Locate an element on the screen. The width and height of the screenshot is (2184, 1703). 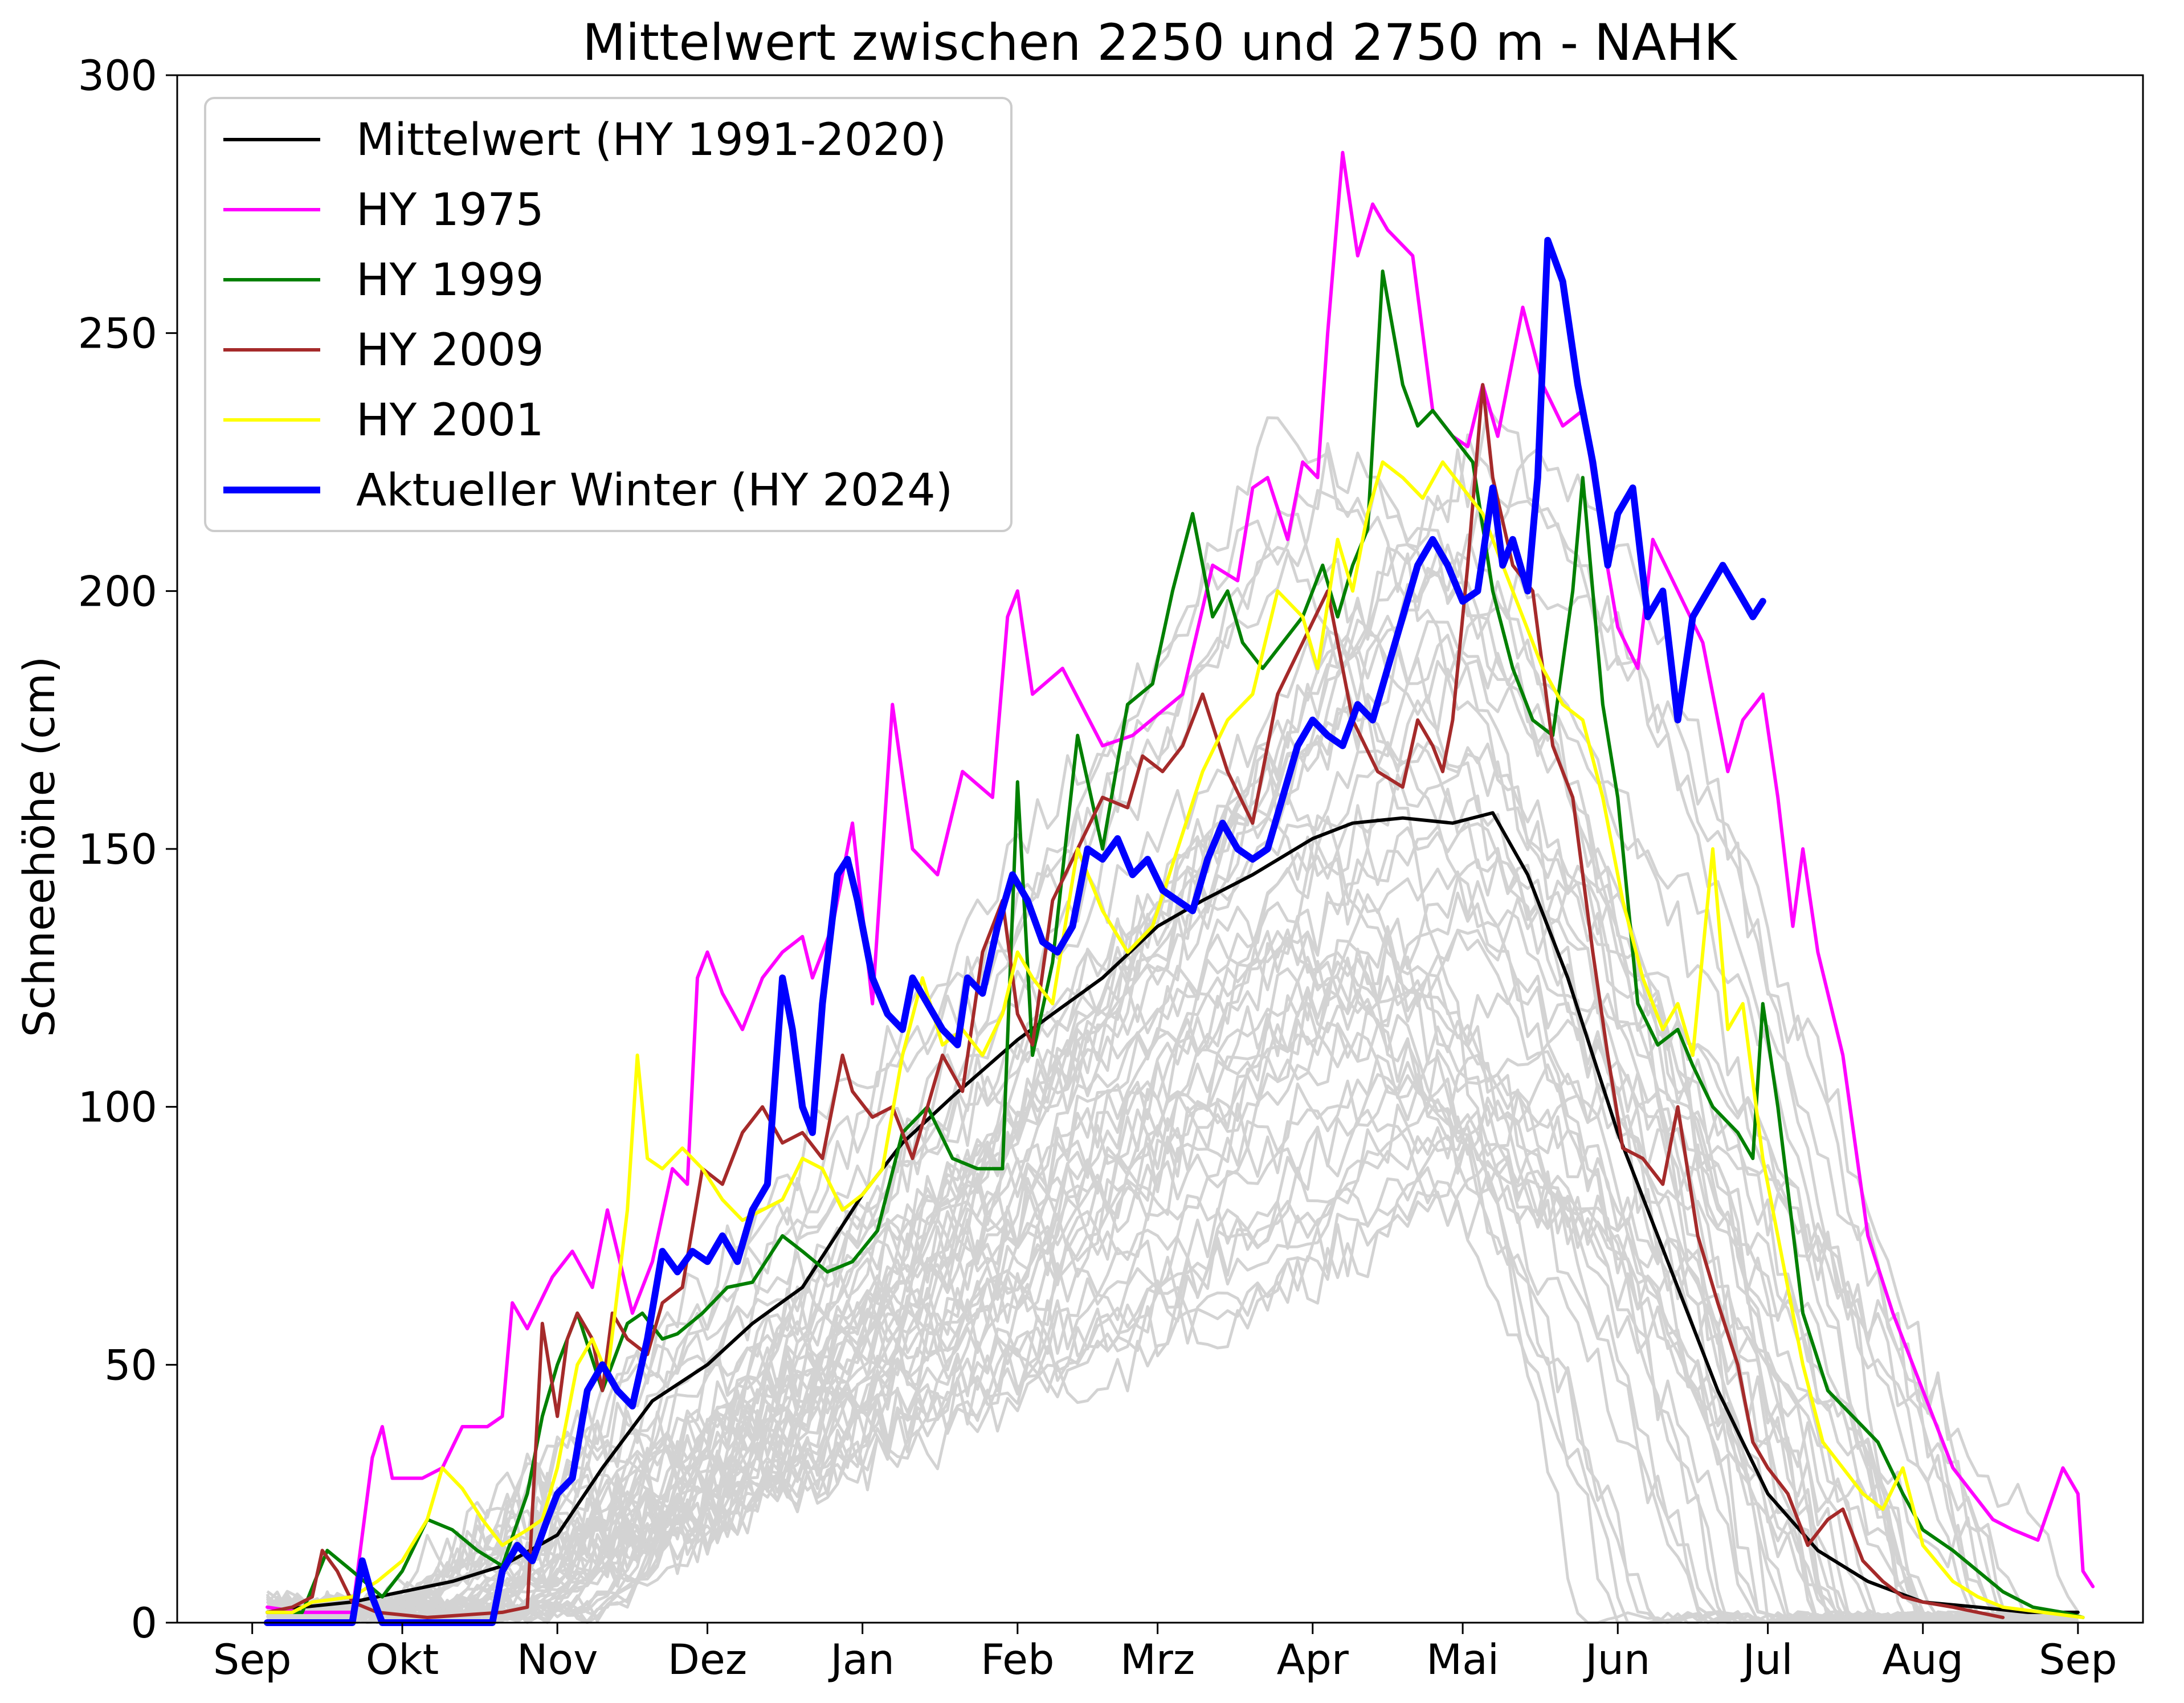
legend-label: Mittelwert (HY 1991-2020) is located at coordinates (651, 140).